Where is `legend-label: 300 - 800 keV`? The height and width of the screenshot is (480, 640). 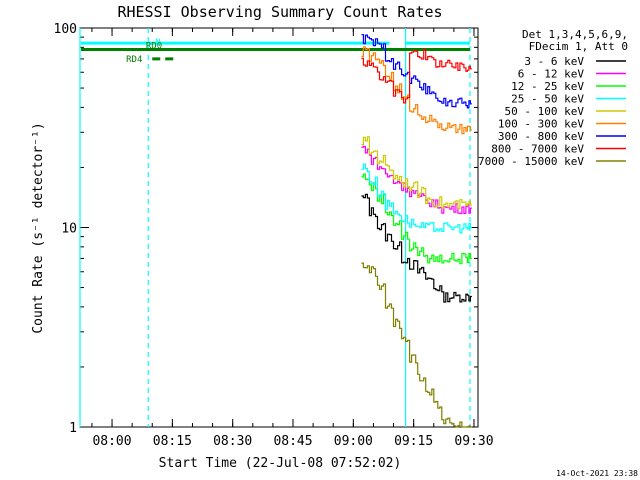
legend-label: 300 - 800 keV is located at coordinates (541, 136).